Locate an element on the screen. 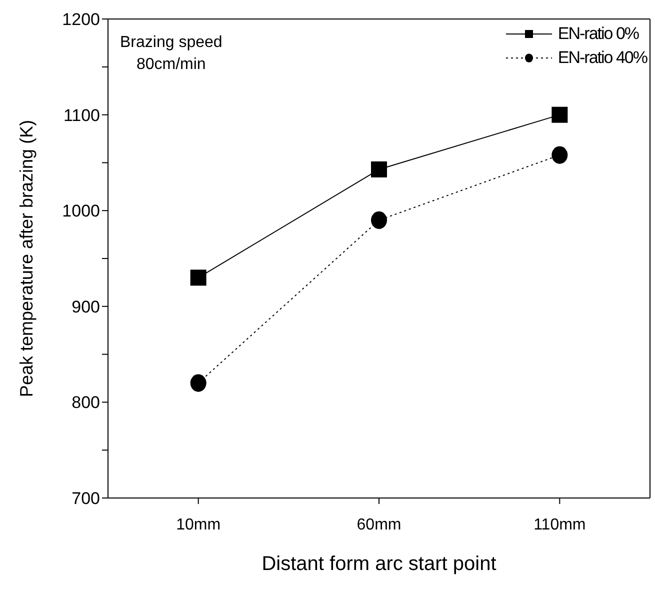  y-tick-label: 1200 is located at coordinates (81, 20).